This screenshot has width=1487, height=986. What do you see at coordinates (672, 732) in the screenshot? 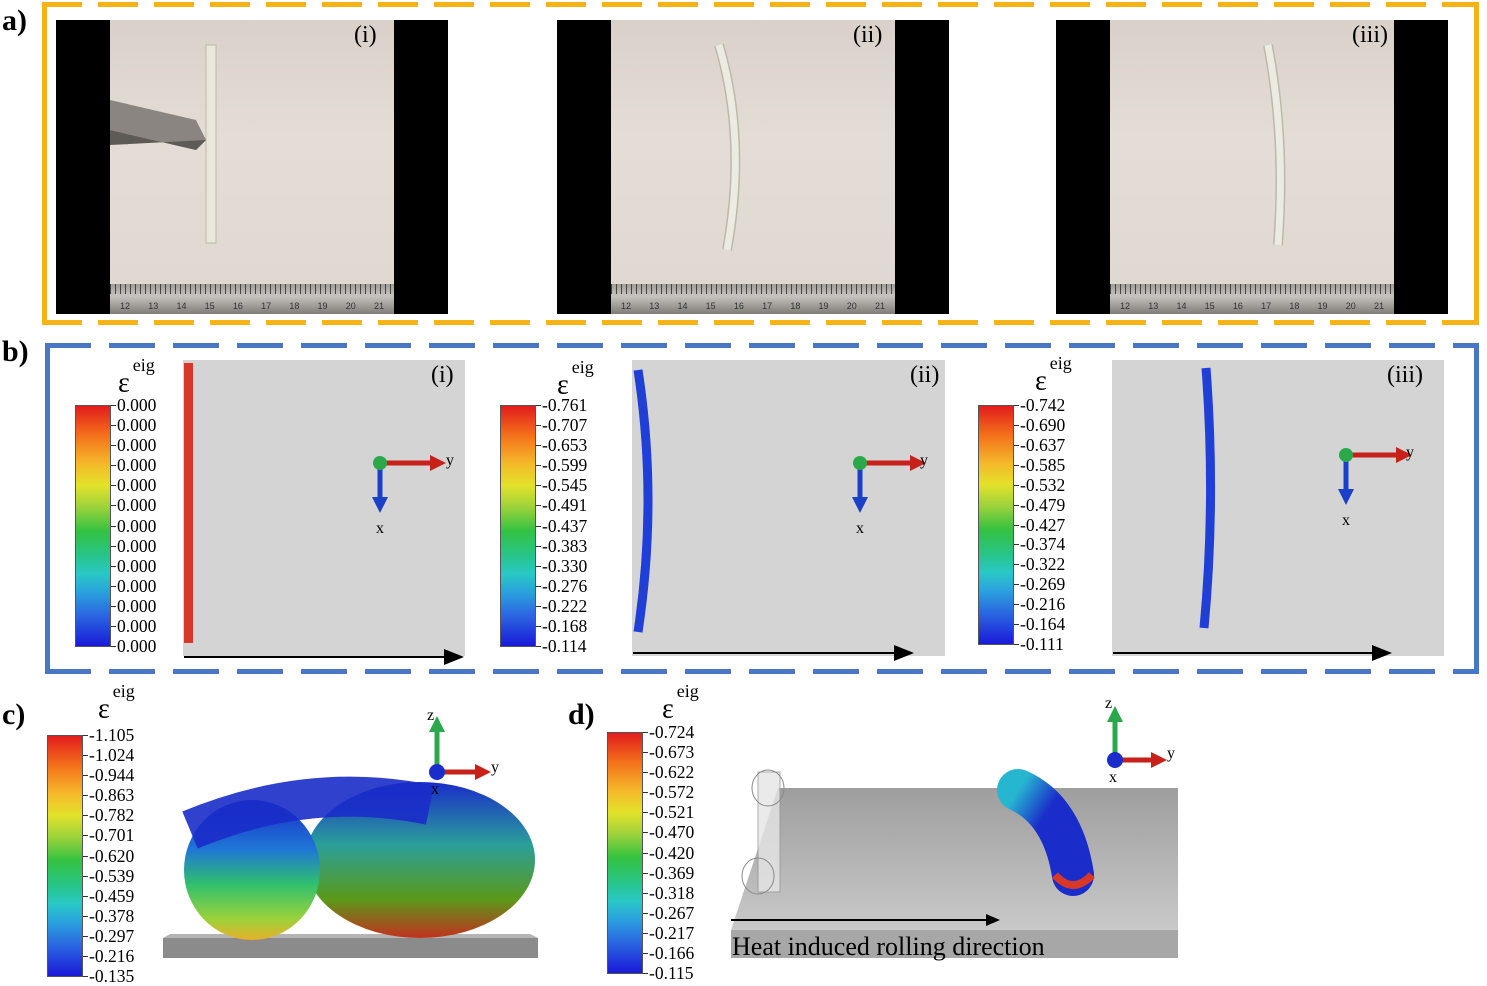
I see `colorbar-tick-label: -0.724` at bounding box center [672, 732].